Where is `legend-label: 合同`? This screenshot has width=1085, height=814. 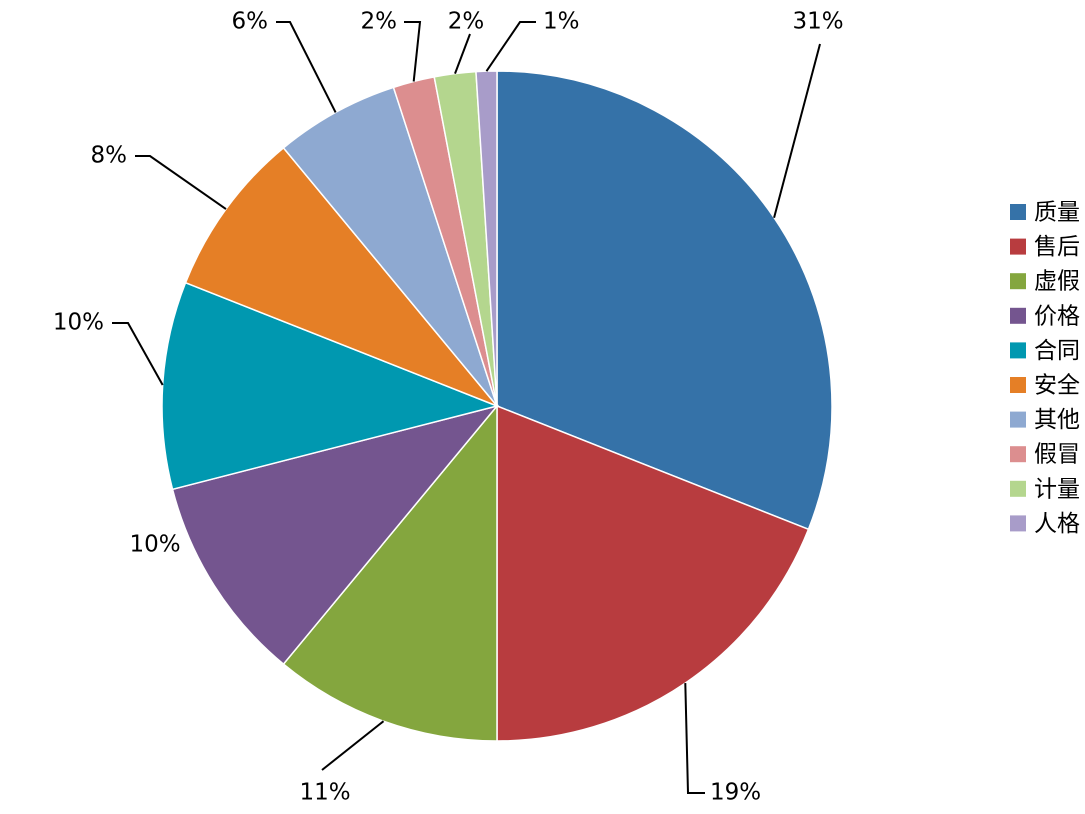
legend-label: 合同 is located at coordinates (1057, 351).